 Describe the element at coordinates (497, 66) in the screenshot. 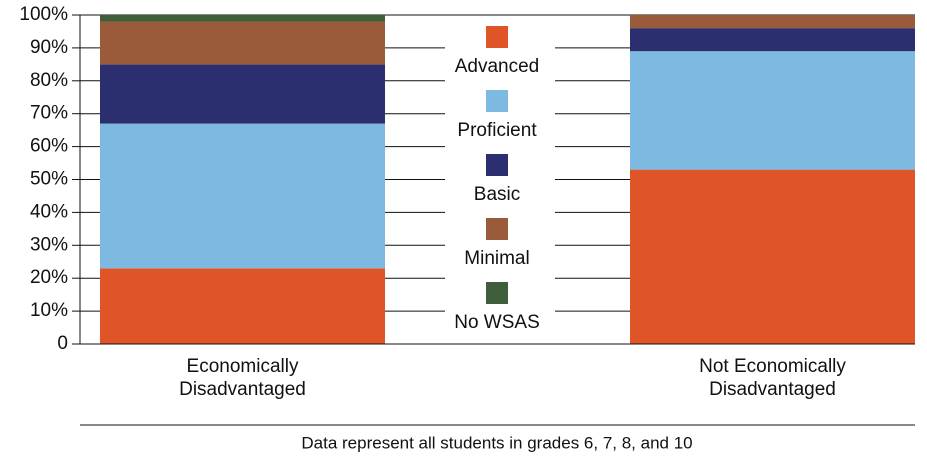

I see `legend-label: Advanced` at that location.